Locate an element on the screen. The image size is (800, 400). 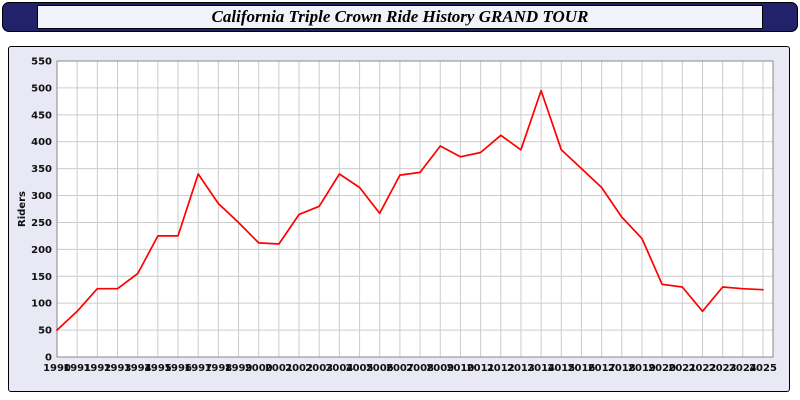
x-tick-label: 2011 is located at coordinates (481, 368).